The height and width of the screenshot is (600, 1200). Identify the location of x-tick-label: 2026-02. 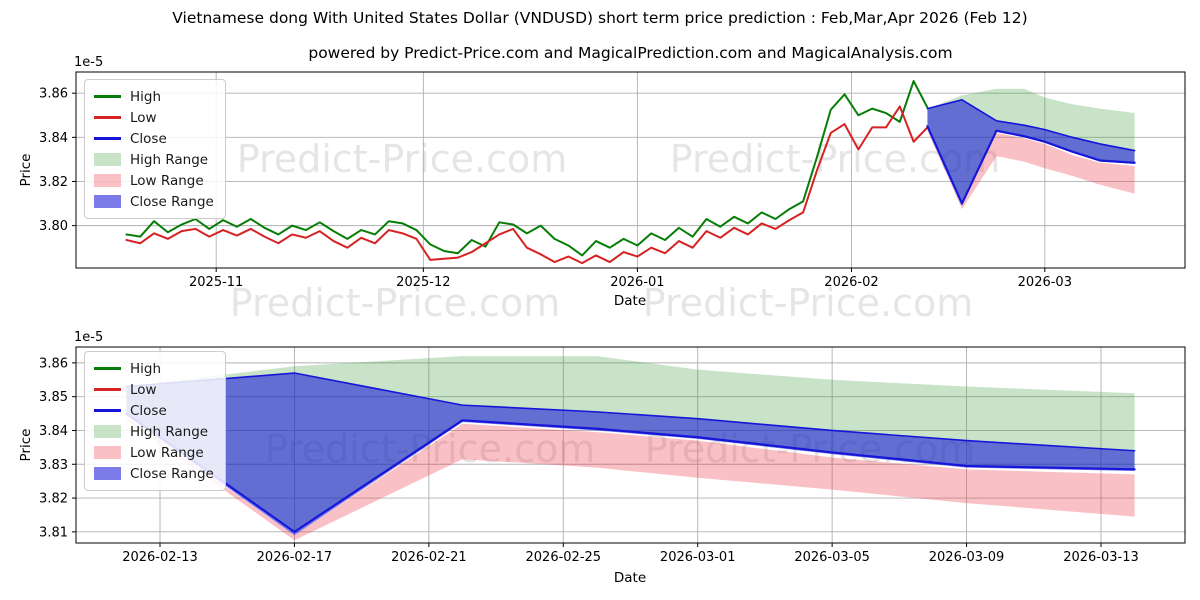
(851, 282).